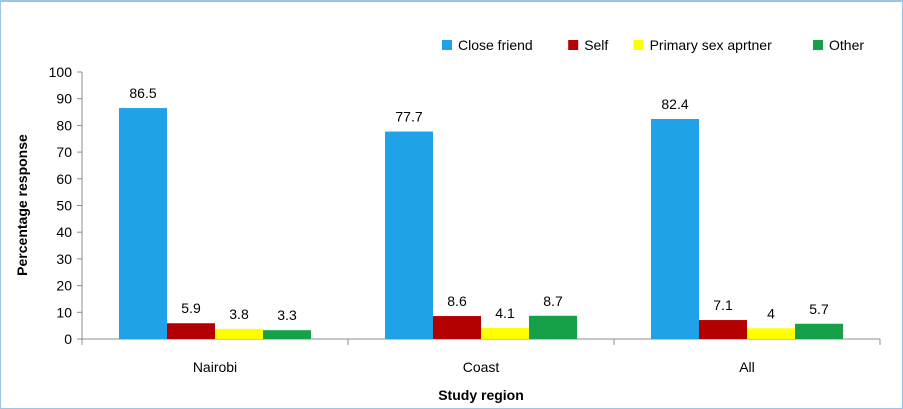 Image resolution: width=903 pixels, height=409 pixels. I want to click on y-axis: 0 10 20 30 40 50 60 70 80 90 100, so click(66, 205).